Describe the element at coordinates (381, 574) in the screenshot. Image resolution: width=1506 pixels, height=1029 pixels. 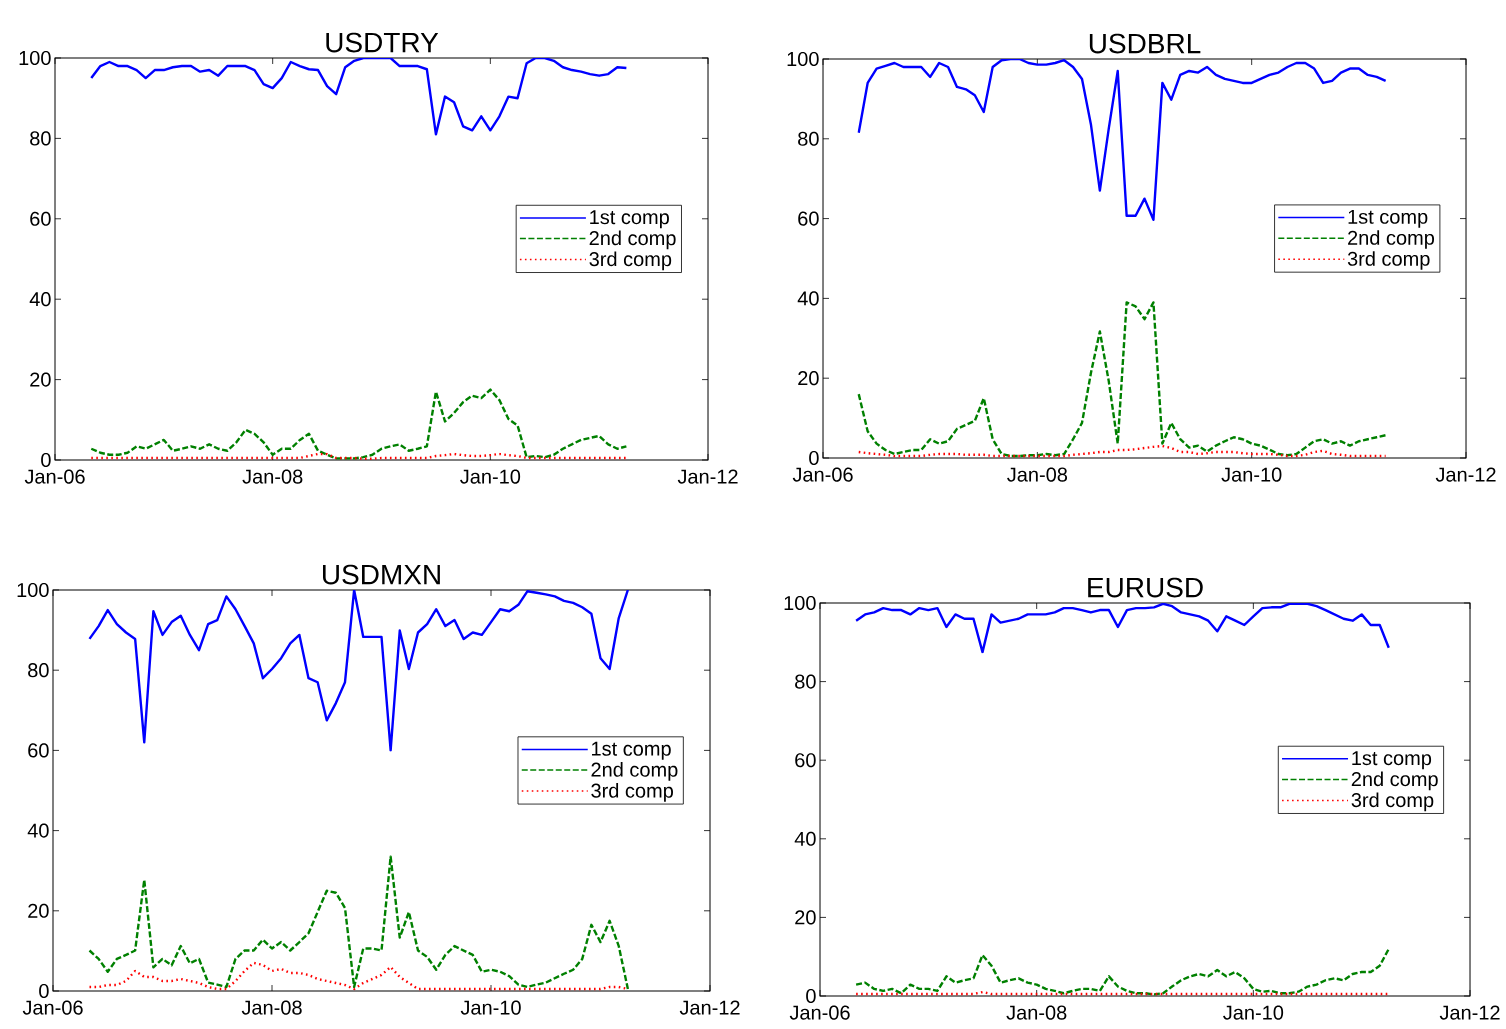
I see `chart-title: USDMXN` at that location.